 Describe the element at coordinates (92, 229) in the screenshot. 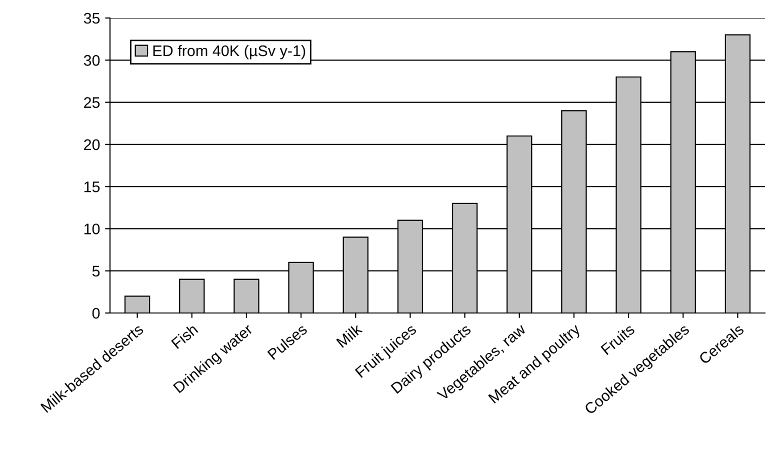

I see `y-tick-label: 10` at that location.